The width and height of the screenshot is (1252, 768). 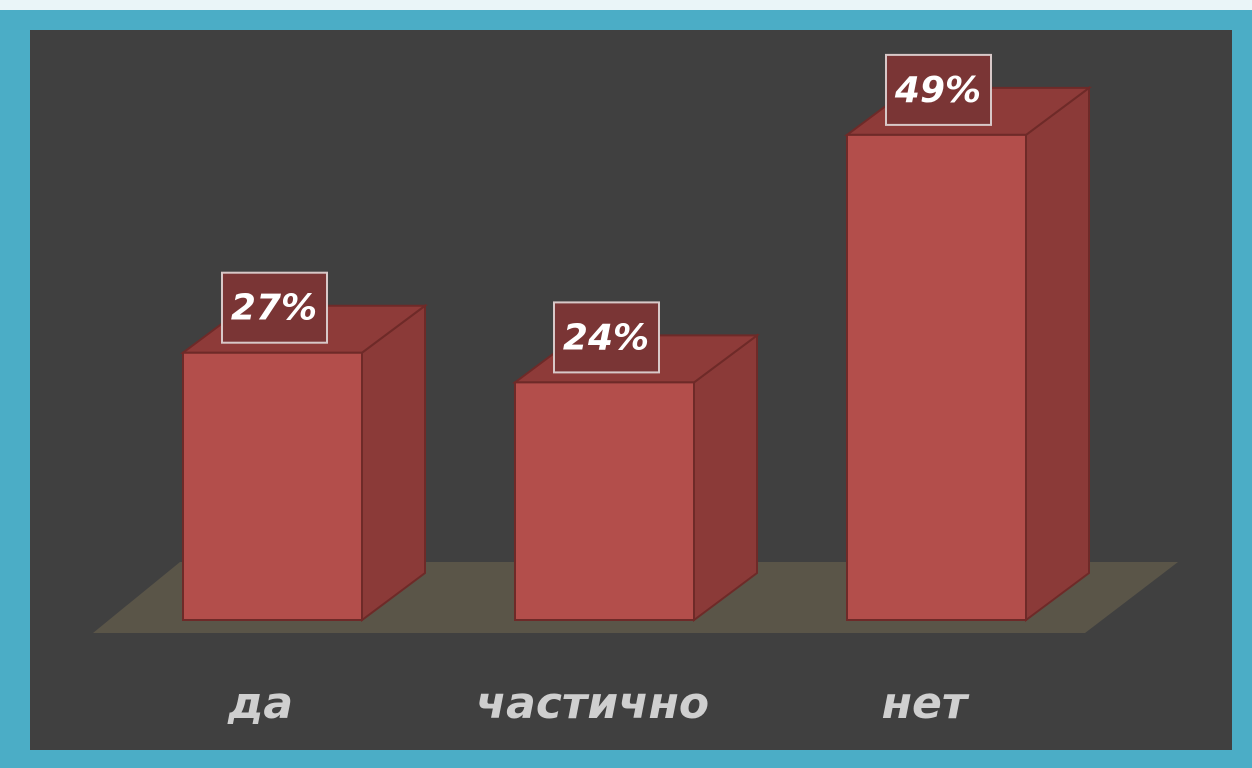 I want to click on x-tick-label: нет, so click(x=926, y=703).